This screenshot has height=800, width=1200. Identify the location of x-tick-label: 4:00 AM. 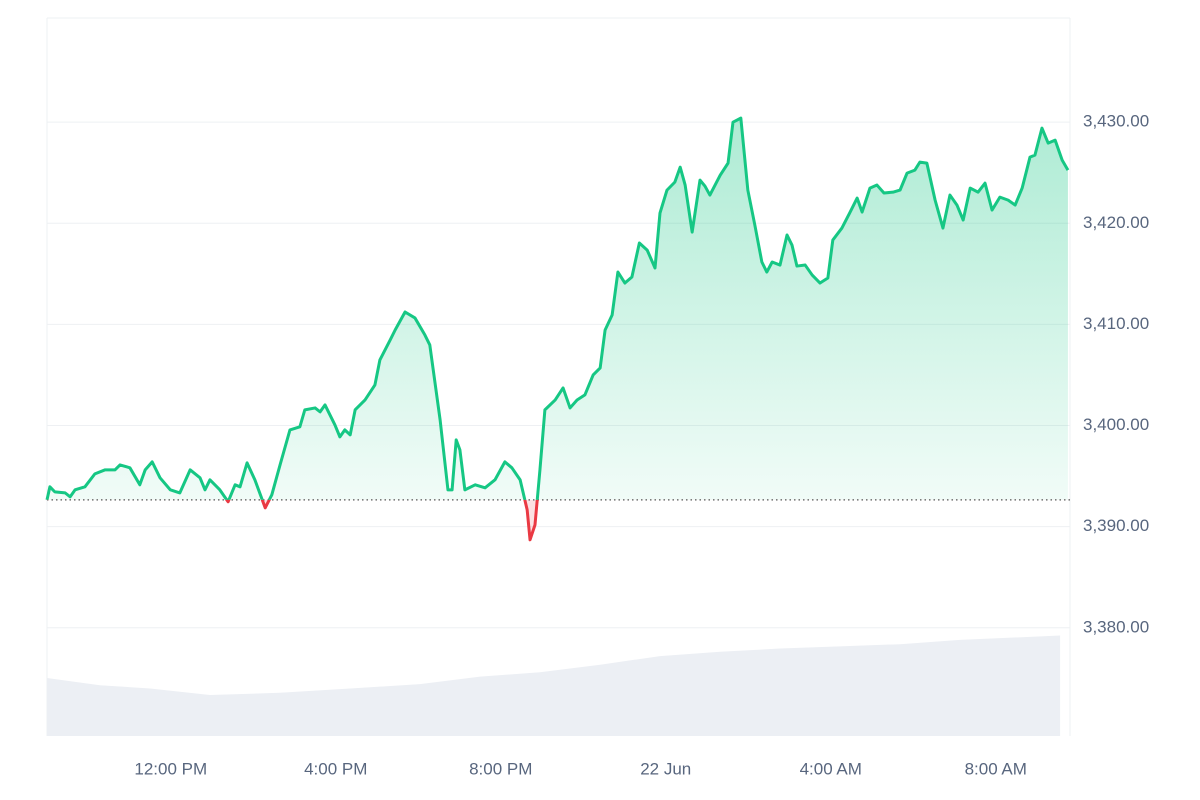
(831, 768).